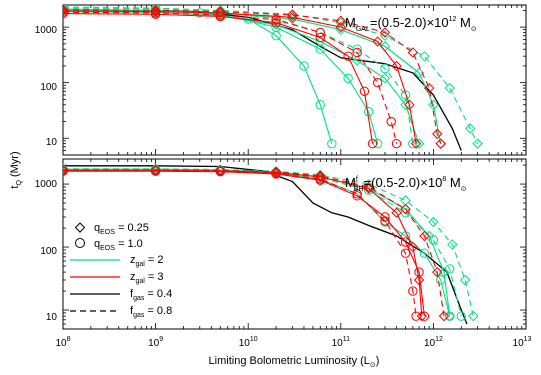  Describe the element at coordinates (433, 342) in the screenshot. I see `xtick-1e12: 10¹²` at that location.